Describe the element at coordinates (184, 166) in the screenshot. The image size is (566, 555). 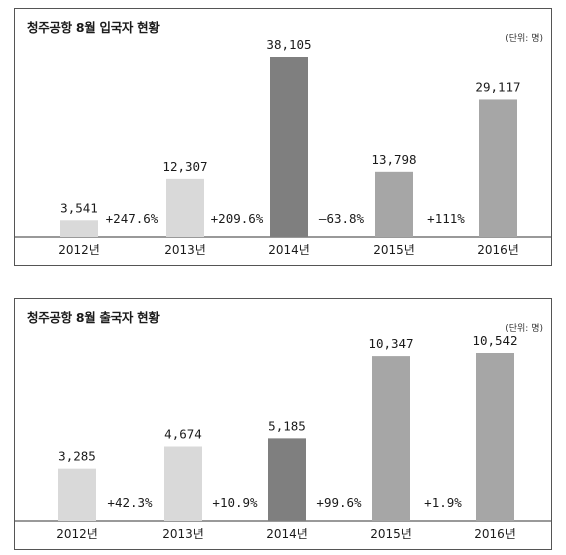
I see `data-label: 12,307` at that location.